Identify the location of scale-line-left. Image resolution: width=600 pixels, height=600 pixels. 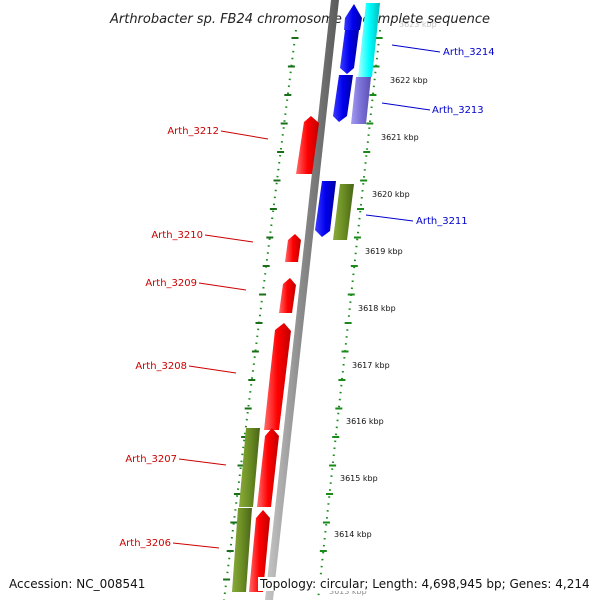
(260, 314).